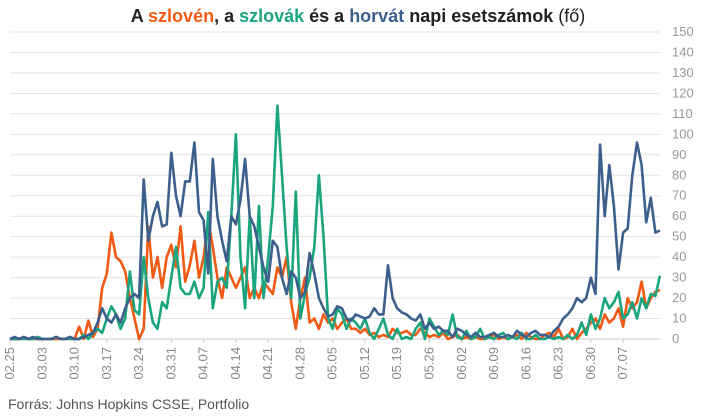 The height and width of the screenshot is (418, 716). What do you see at coordinates (679, 236) in the screenshot?
I see `y-tick-label: 50` at bounding box center [679, 236].